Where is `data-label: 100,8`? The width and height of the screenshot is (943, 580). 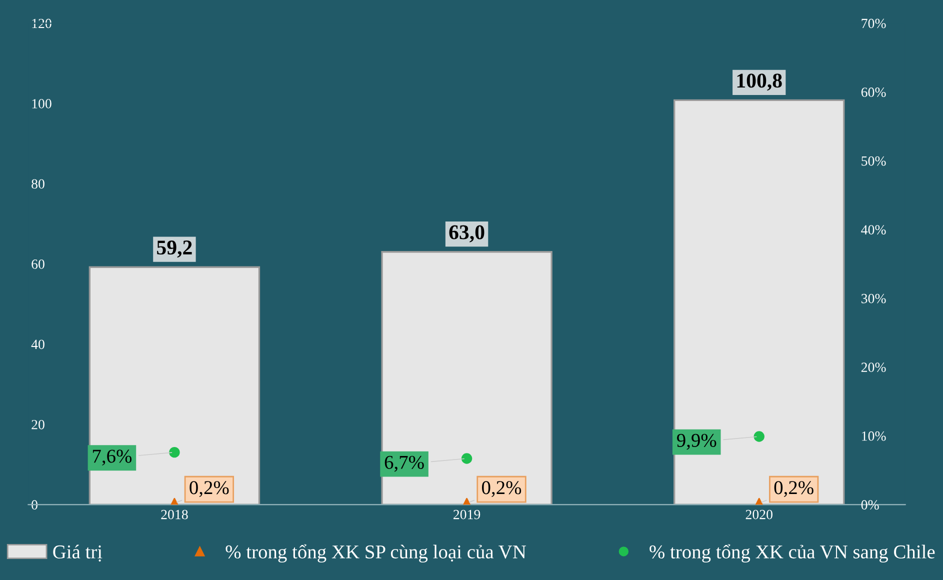
data-label: 100,8 is located at coordinates (759, 82).